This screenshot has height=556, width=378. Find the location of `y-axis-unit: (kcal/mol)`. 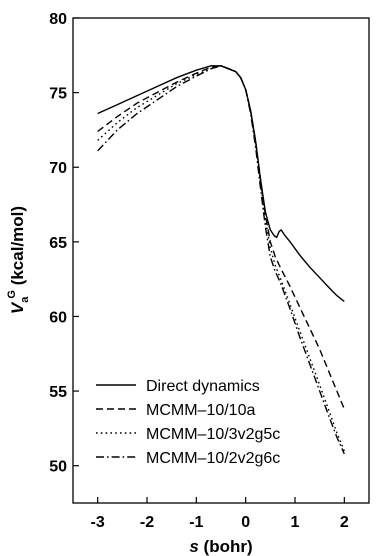

y-axis-unit: (kcal/mol) is located at coordinates (17, 248).